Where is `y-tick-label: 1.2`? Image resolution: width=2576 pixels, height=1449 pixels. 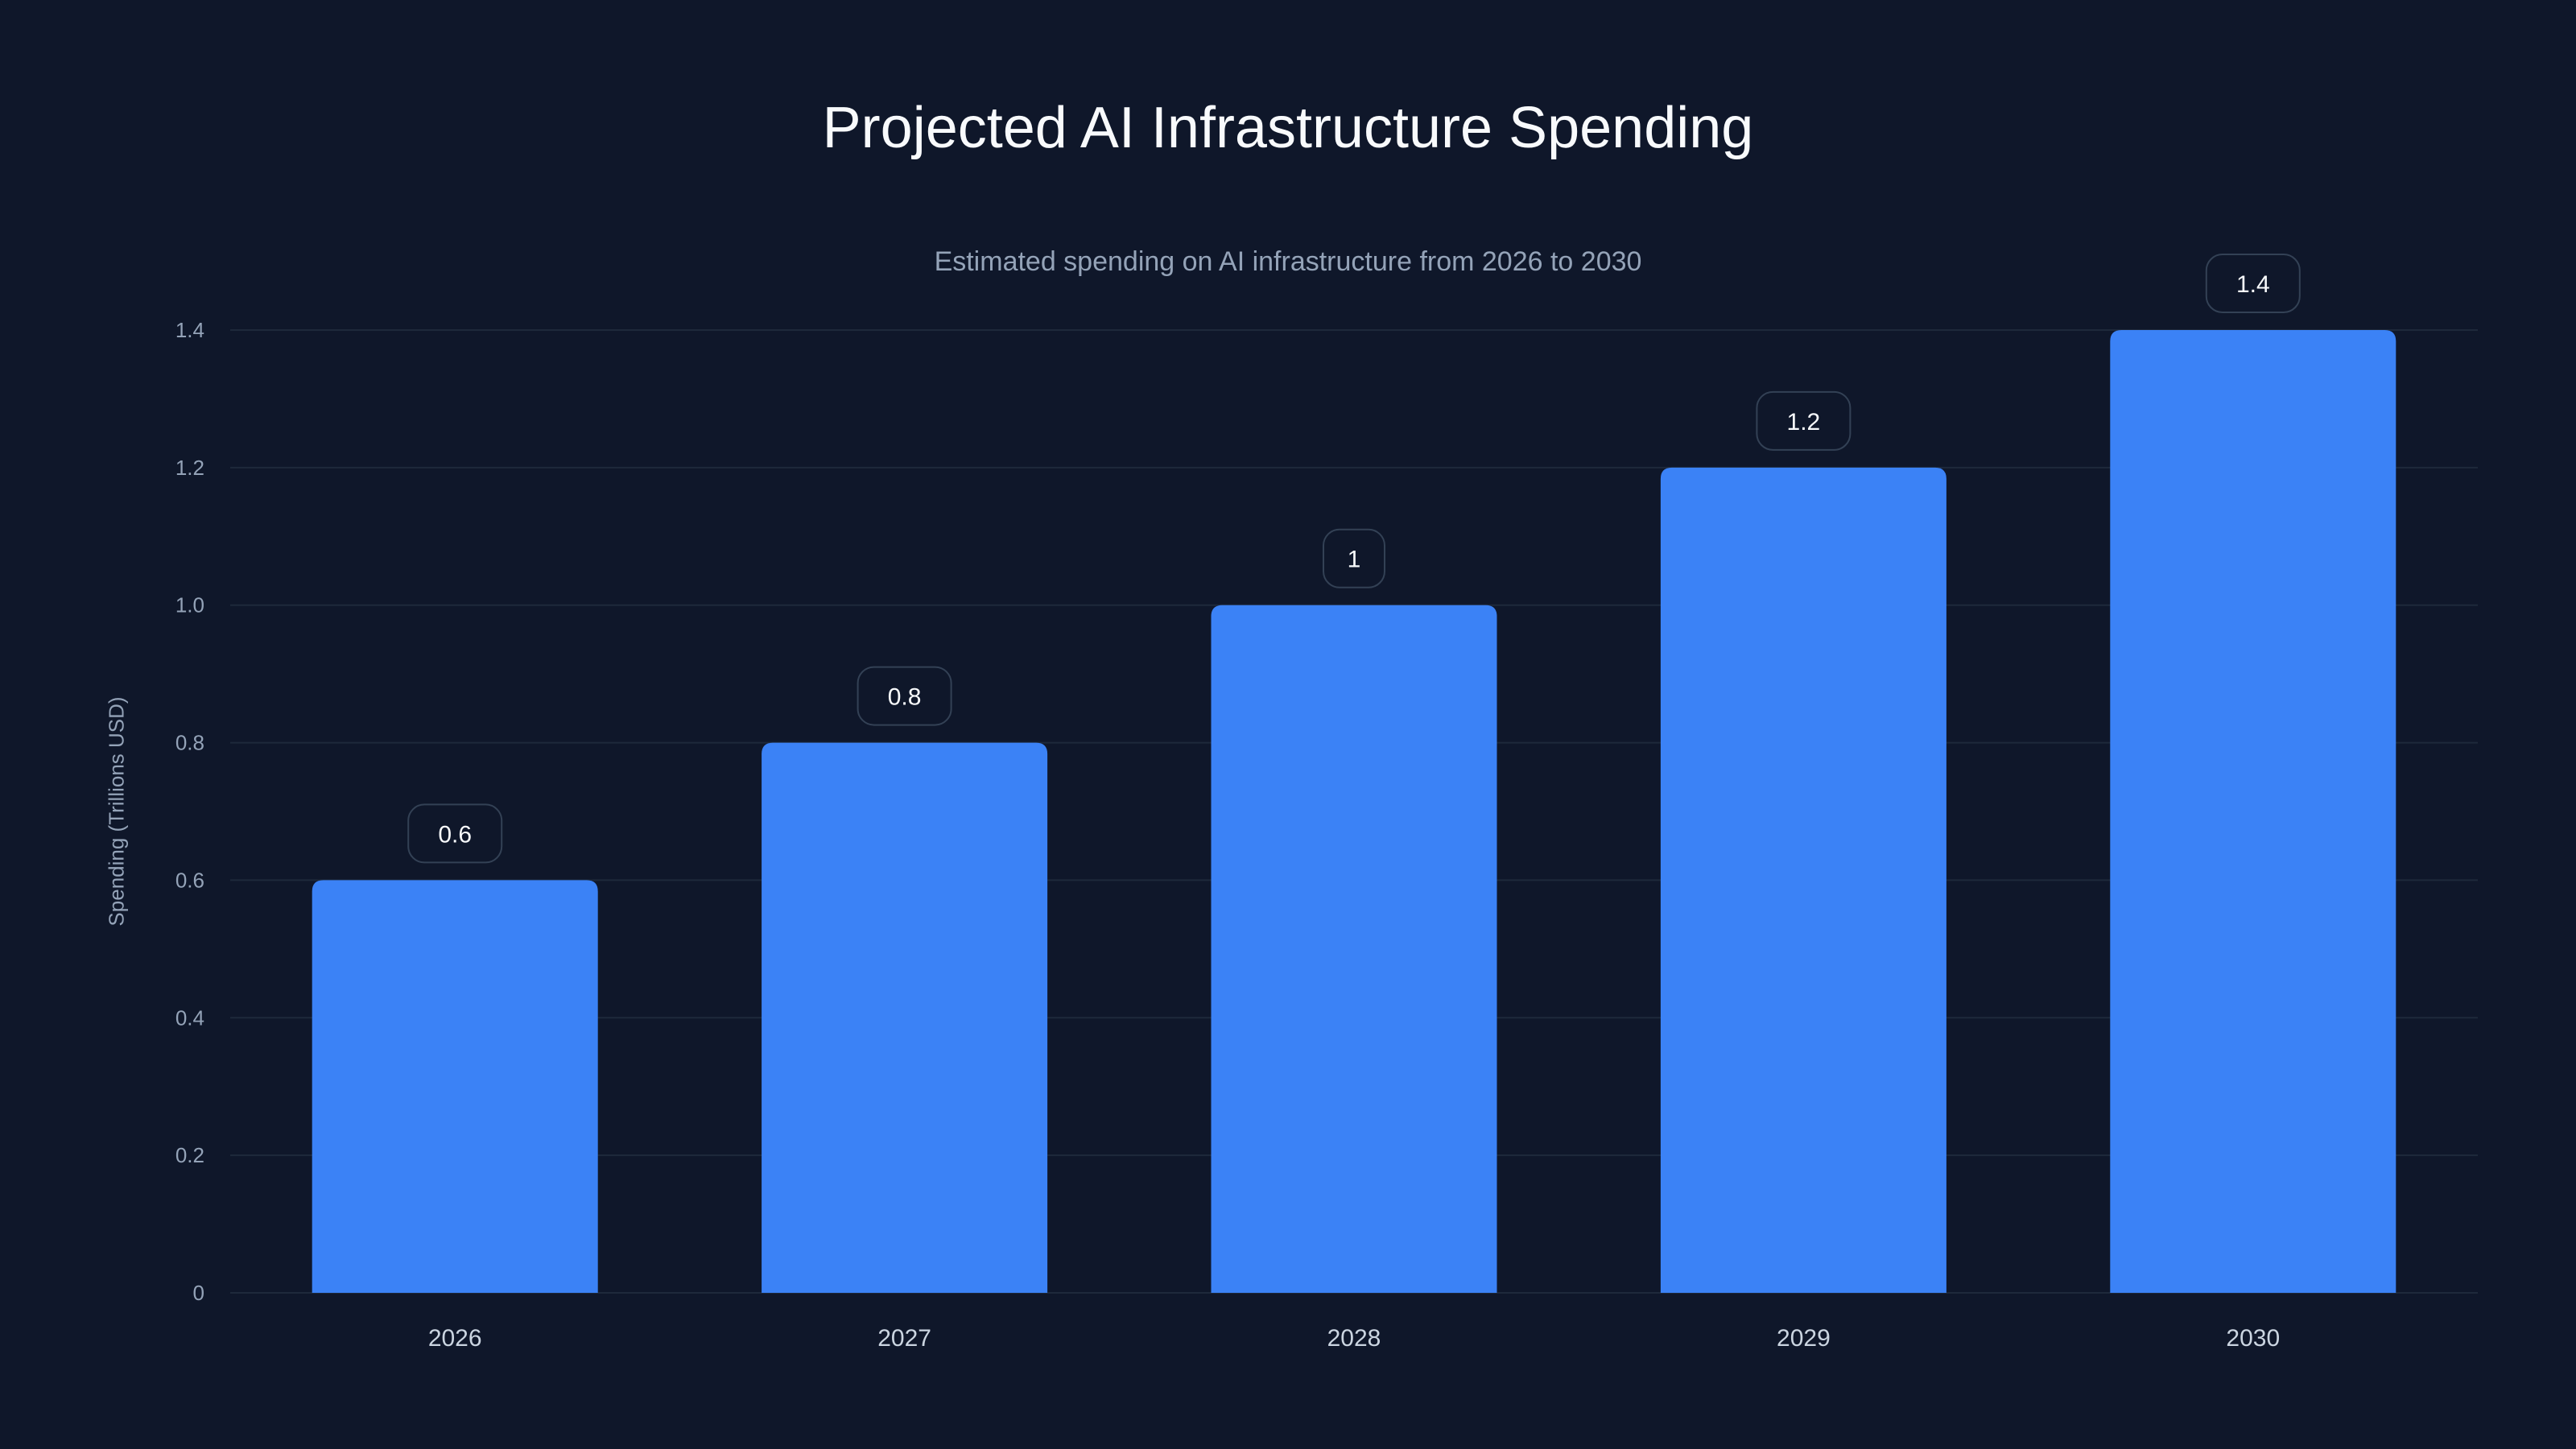 y-tick-label: 1.2 is located at coordinates (189, 468).